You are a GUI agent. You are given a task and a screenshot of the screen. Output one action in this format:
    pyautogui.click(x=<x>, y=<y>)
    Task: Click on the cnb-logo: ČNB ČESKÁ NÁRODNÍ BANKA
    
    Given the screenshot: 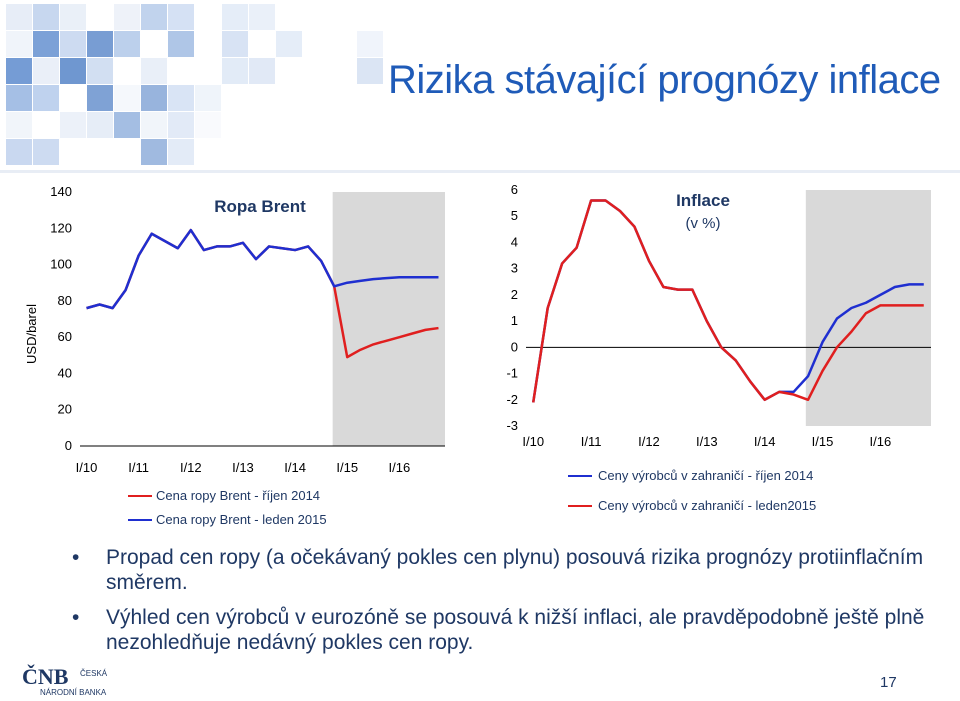 What is the action you would take?
    pyautogui.click(x=72, y=681)
    